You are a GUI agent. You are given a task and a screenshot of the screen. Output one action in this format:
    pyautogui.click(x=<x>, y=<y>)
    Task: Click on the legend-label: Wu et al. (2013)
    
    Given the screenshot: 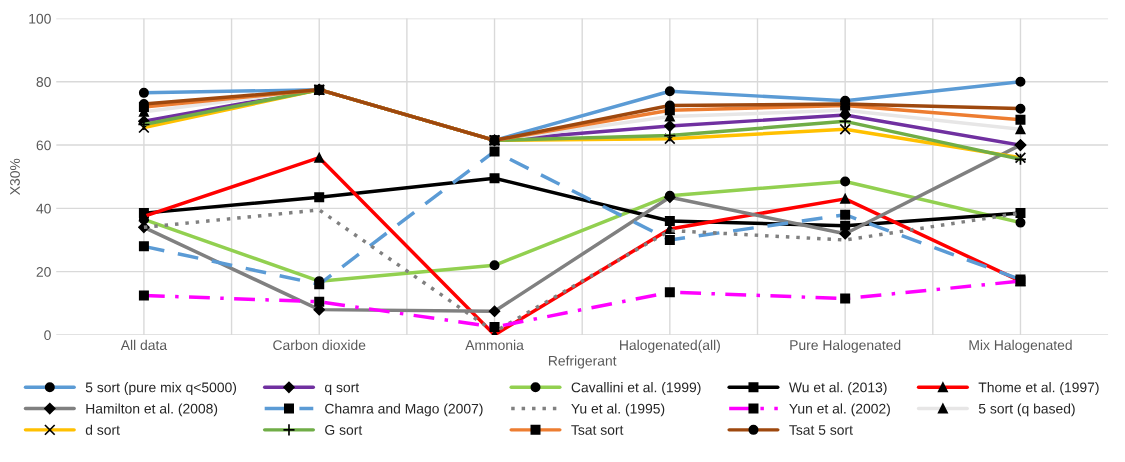 What is the action you would take?
    pyautogui.click(x=837, y=389)
    